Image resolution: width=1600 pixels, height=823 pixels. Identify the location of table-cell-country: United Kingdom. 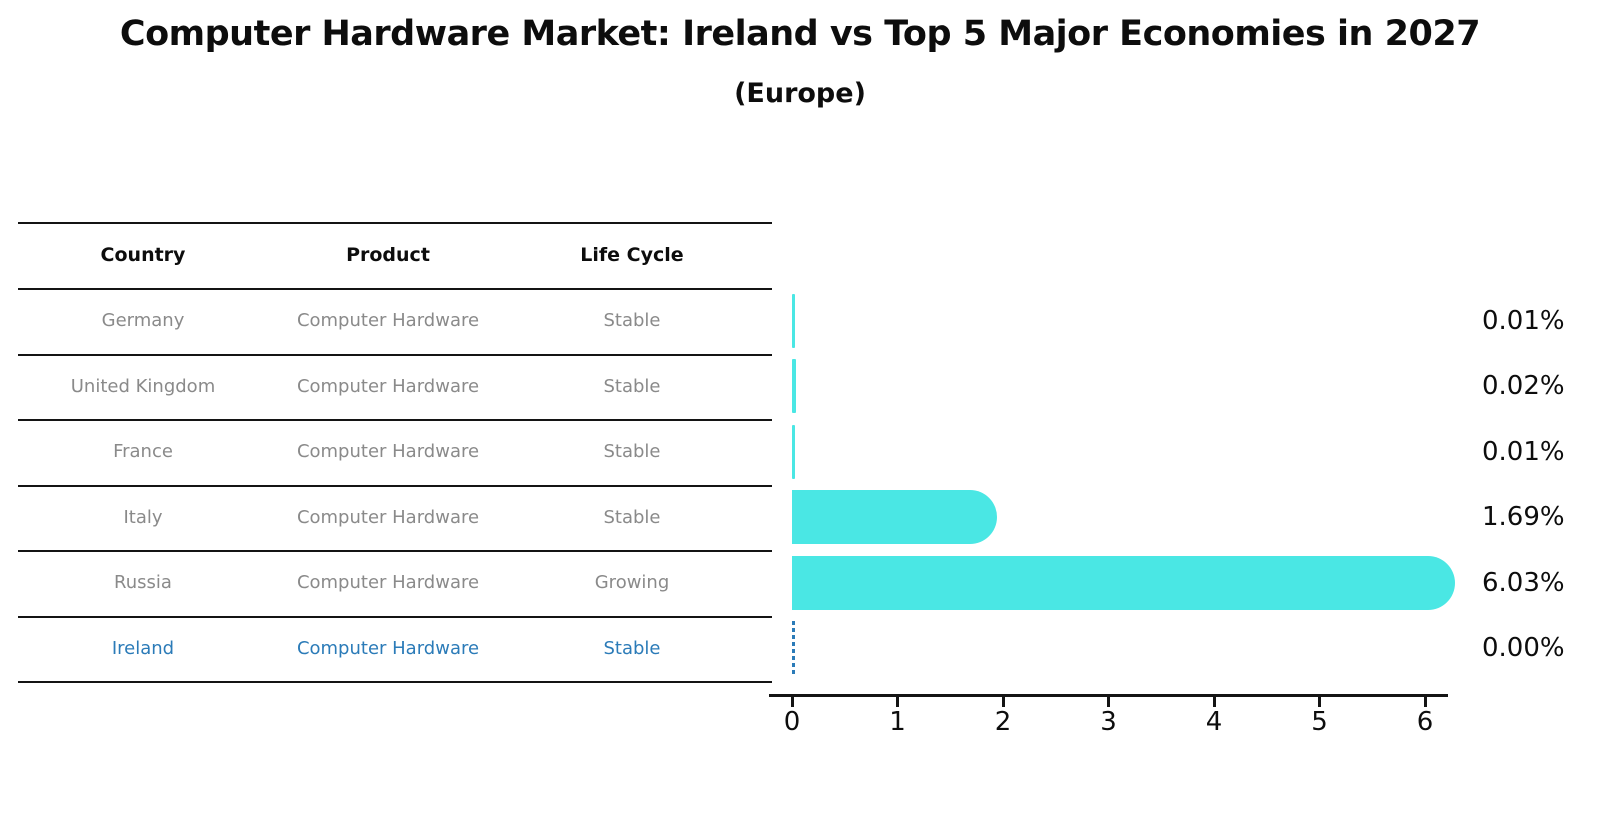
(143, 386).